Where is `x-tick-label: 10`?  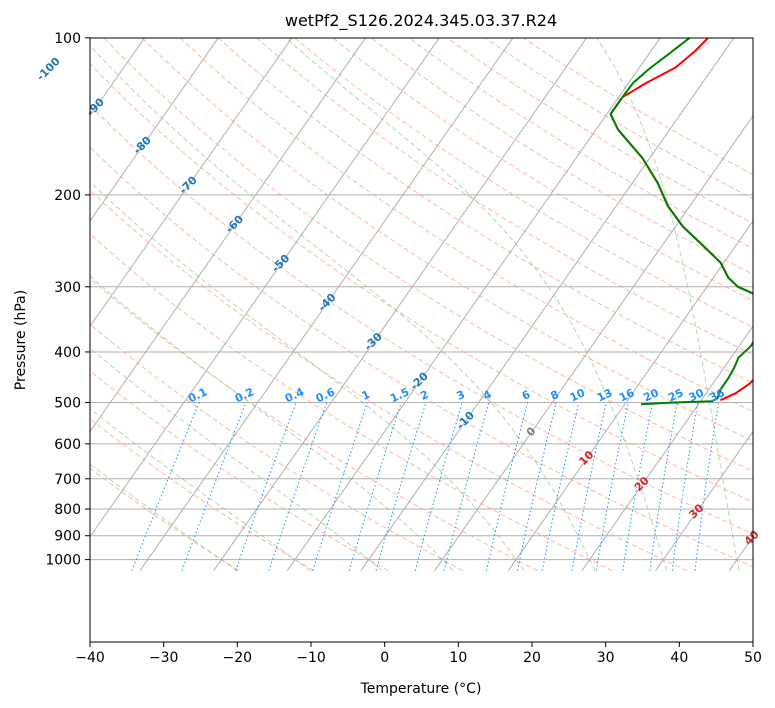
x-tick-label: 10 is located at coordinates (458, 658).